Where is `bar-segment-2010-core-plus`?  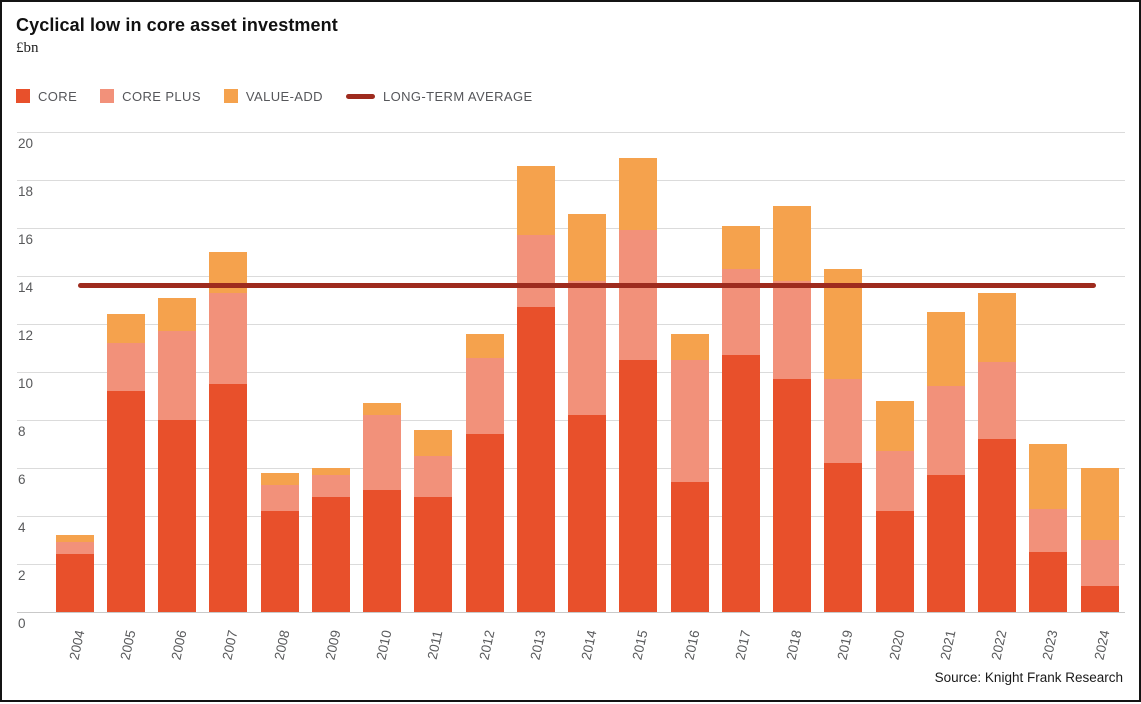 bar-segment-2010-core-plus is located at coordinates (382, 452).